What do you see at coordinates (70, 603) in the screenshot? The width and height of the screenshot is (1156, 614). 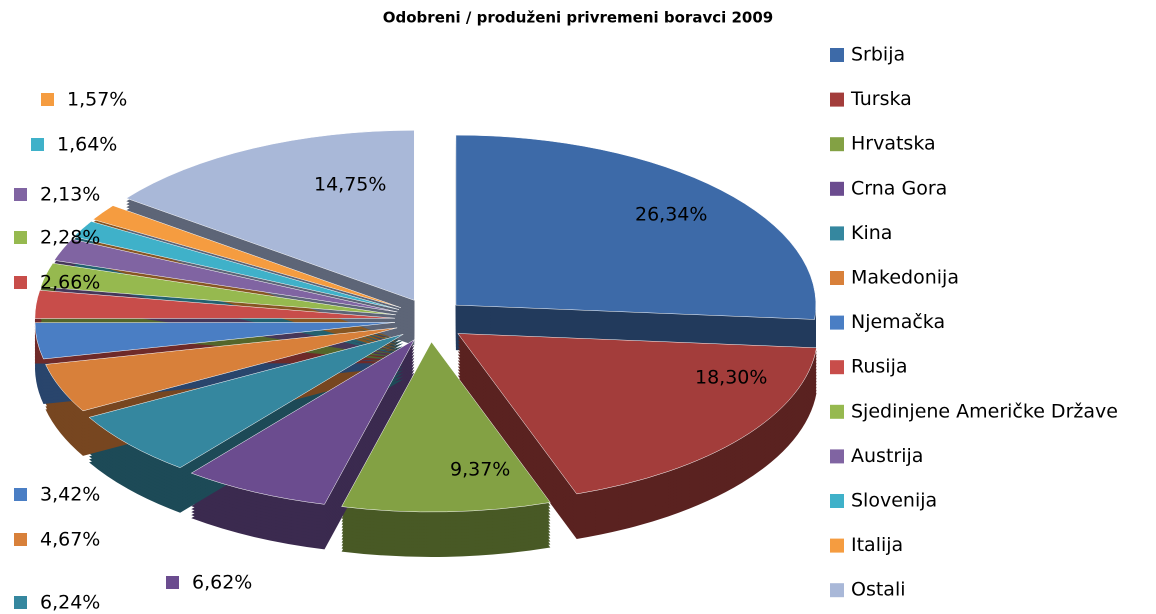 I see `data-label: 6,24%` at bounding box center [70, 603].